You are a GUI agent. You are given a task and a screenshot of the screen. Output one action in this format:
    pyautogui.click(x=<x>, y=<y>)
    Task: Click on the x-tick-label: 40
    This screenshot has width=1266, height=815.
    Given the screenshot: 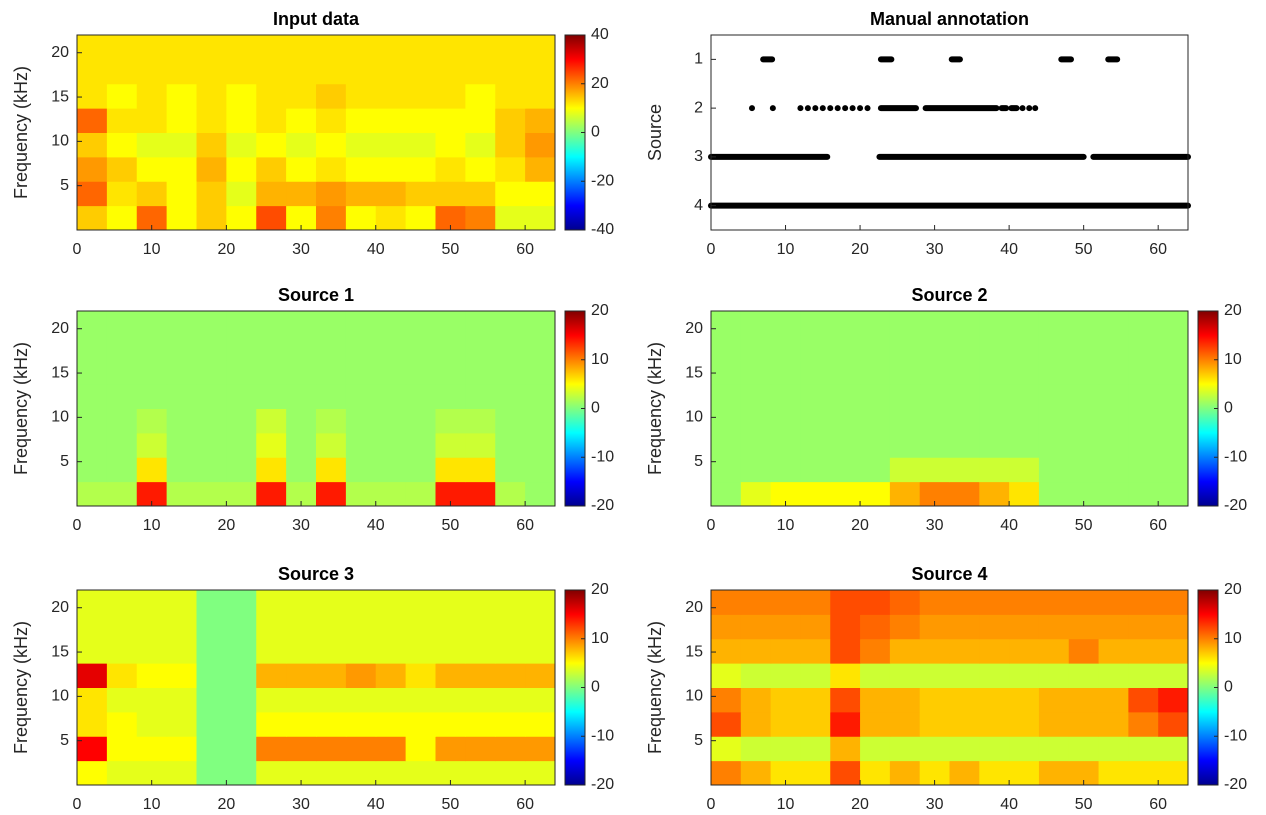 What is the action you would take?
    pyautogui.click(x=1009, y=804)
    